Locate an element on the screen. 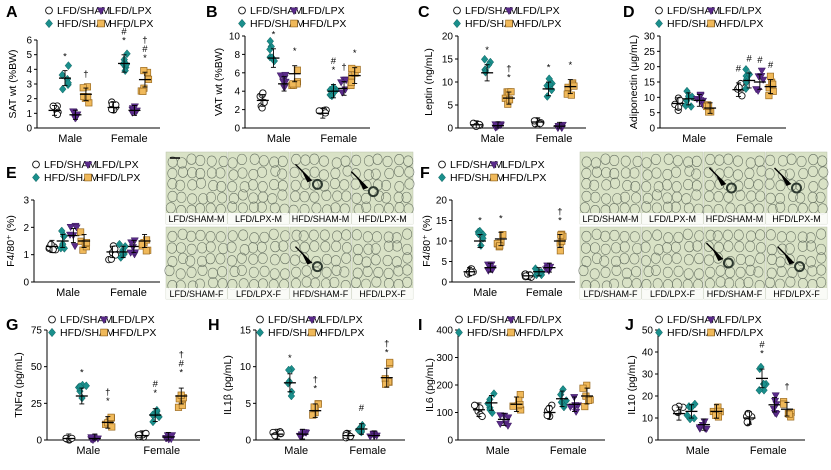 This screenshot has height=470, width=831. legend-item-c-hfd-lpx: HFD/LPX is located at coordinates (533, 24).